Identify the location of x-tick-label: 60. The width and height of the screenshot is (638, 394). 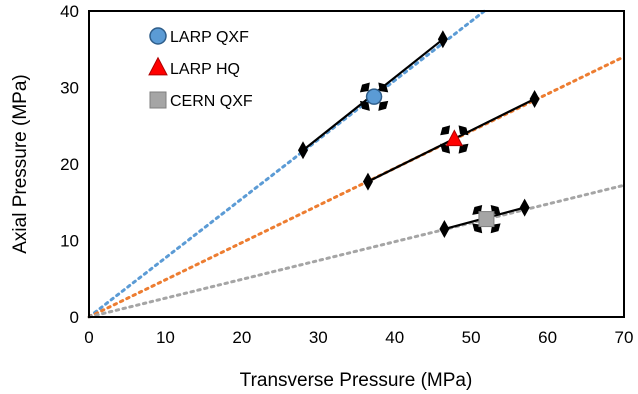
(547, 337).